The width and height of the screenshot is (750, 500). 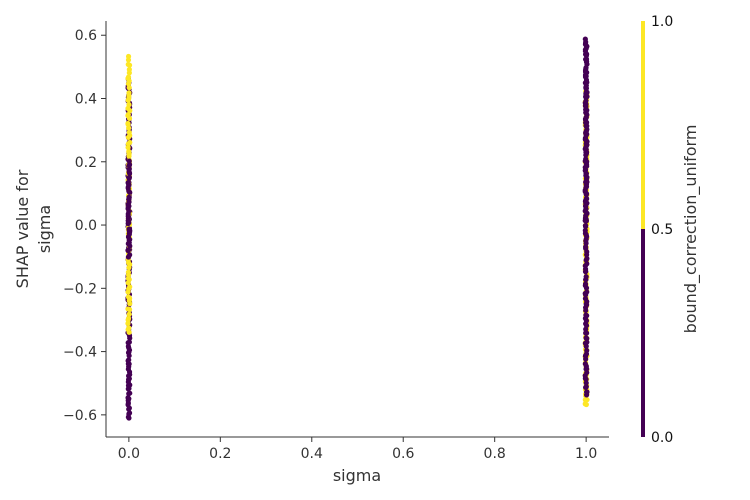 I want to click on colorbar-high-segment, so click(x=643, y=125).